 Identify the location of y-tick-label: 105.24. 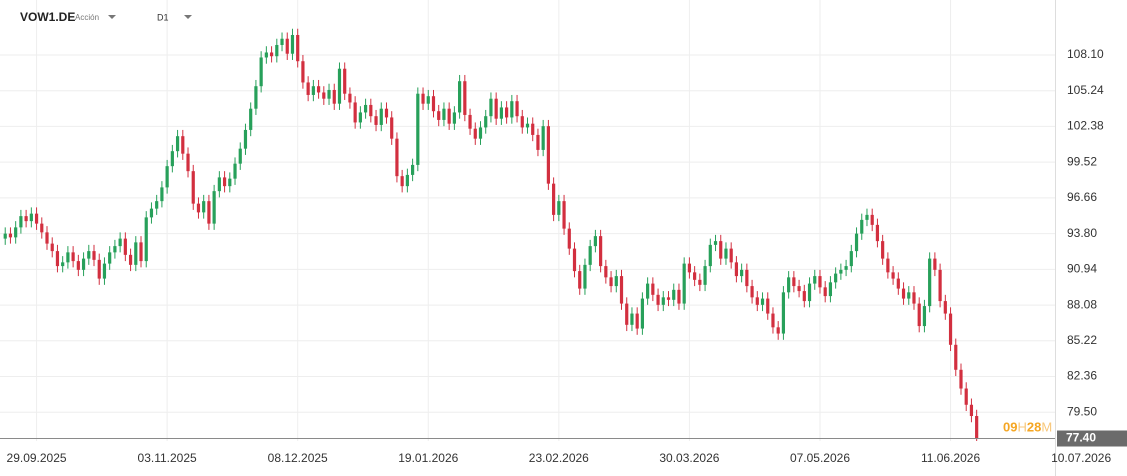
(1085, 90).